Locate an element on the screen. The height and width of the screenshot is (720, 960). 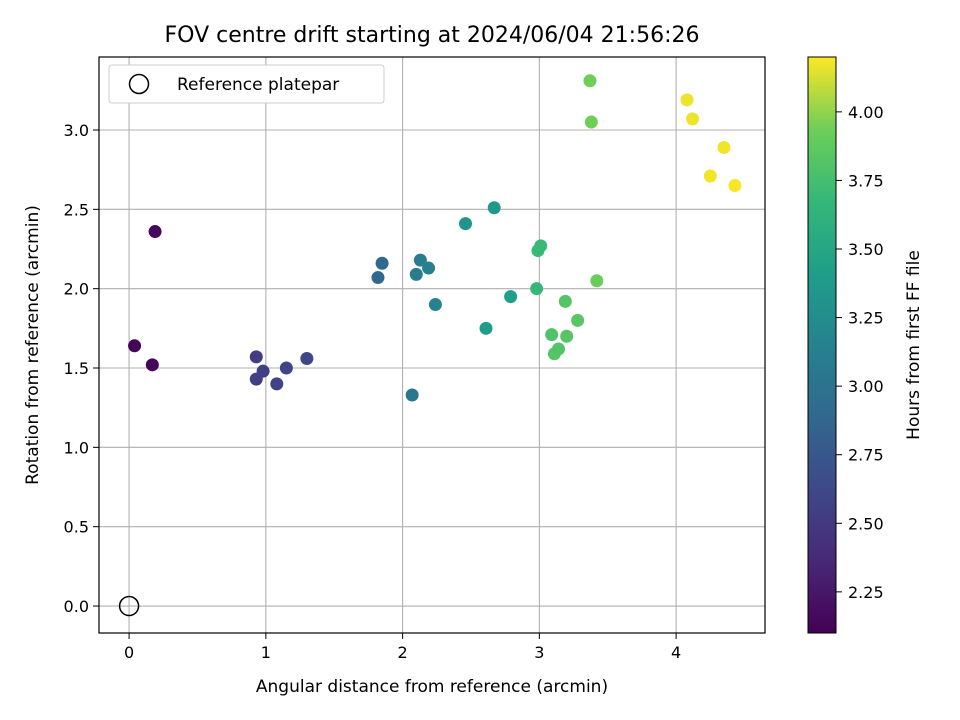
legend-marker-icon is located at coordinates (139, 84).